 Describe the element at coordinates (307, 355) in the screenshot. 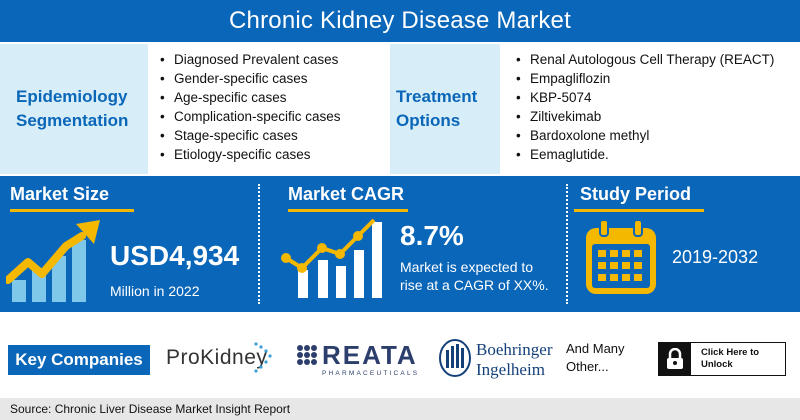

I see `reata-grid-icon` at that location.